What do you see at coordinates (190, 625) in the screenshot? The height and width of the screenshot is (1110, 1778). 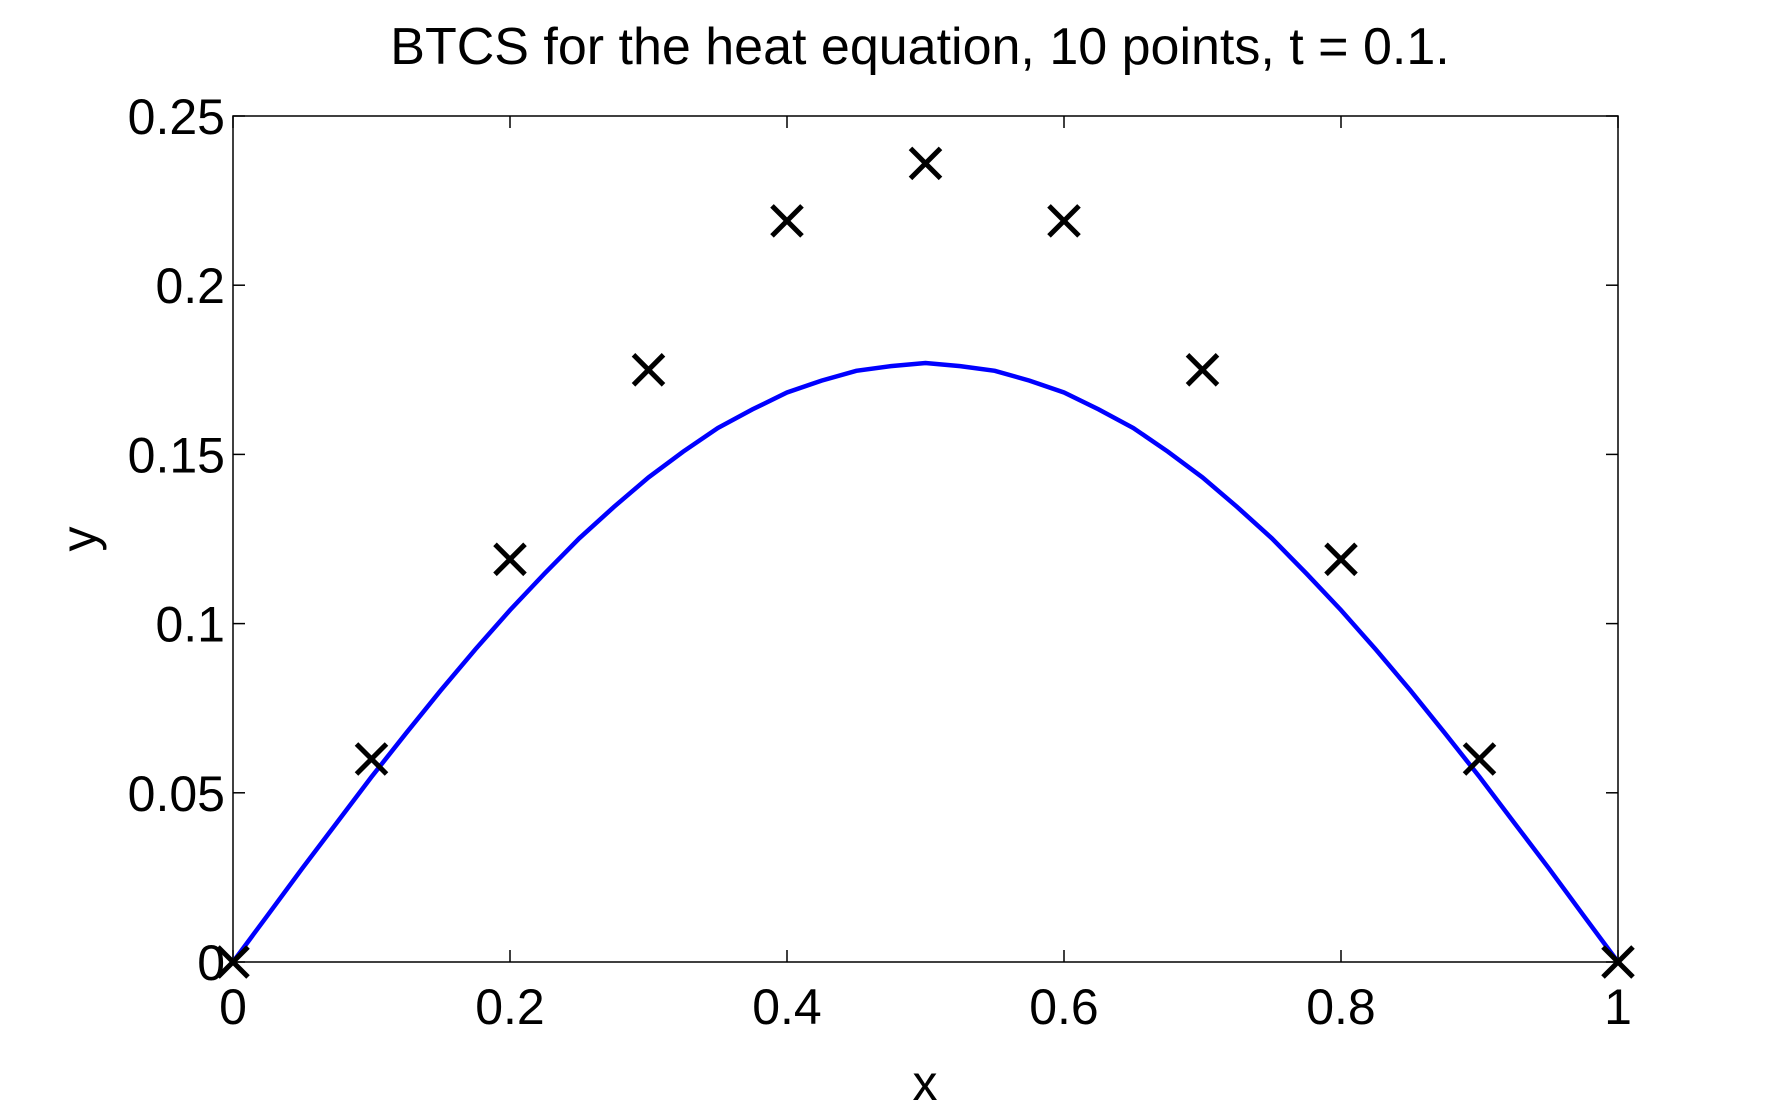 I see `y-tick-label: 0.1` at bounding box center [190, 625].